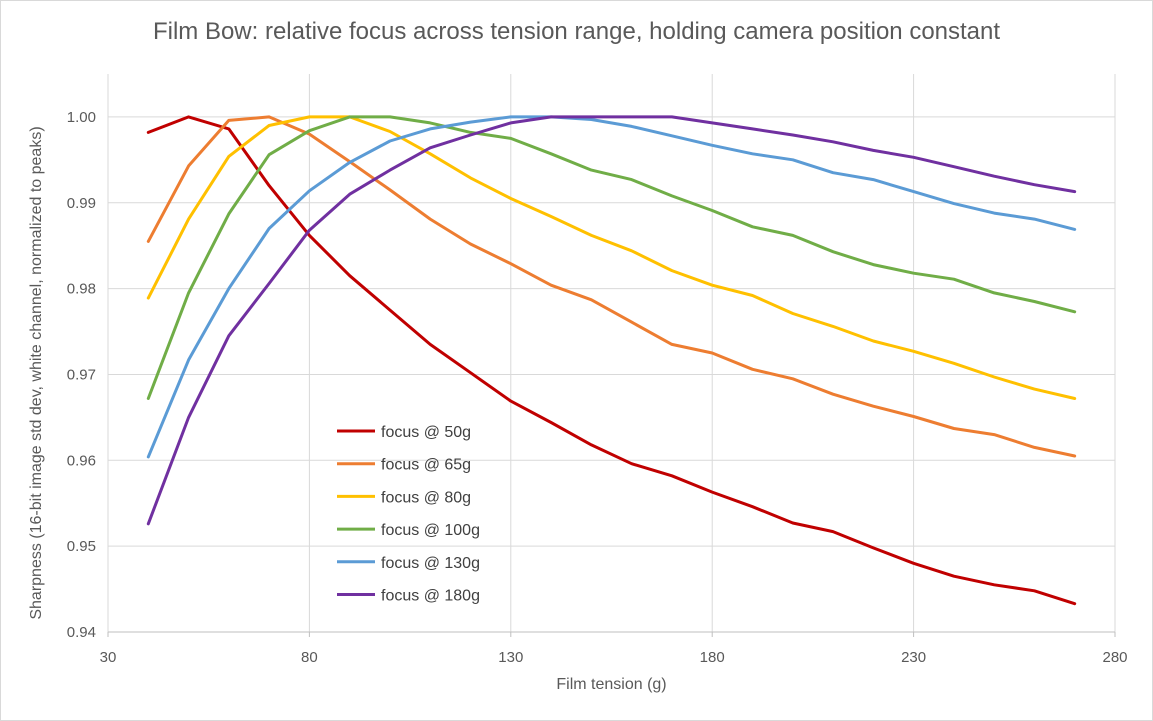 The height and width of the screenshot is (721, 1153). What do you see at coordinates (426, 465) in the screenshot?
I see `legend-label: focus @ 65g` at bounding box center [426, 465].